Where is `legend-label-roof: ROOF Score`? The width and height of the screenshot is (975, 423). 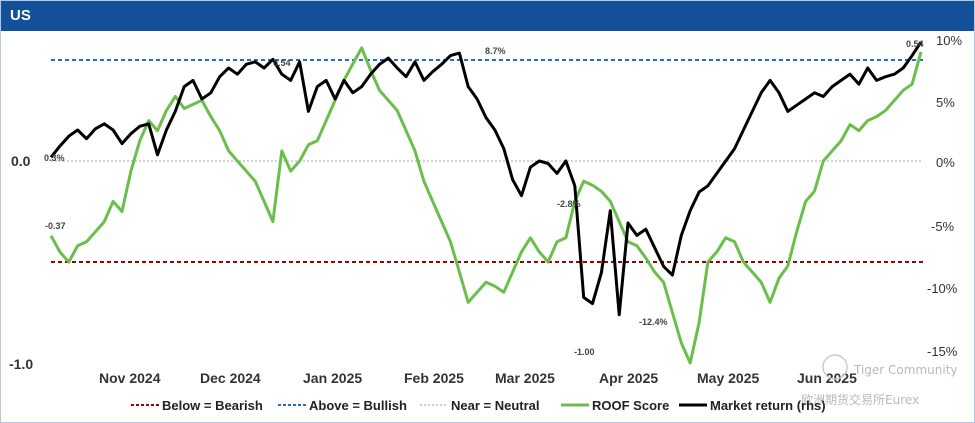
legend-label-roof: ROOF Score is located at coordinates (630, 405).